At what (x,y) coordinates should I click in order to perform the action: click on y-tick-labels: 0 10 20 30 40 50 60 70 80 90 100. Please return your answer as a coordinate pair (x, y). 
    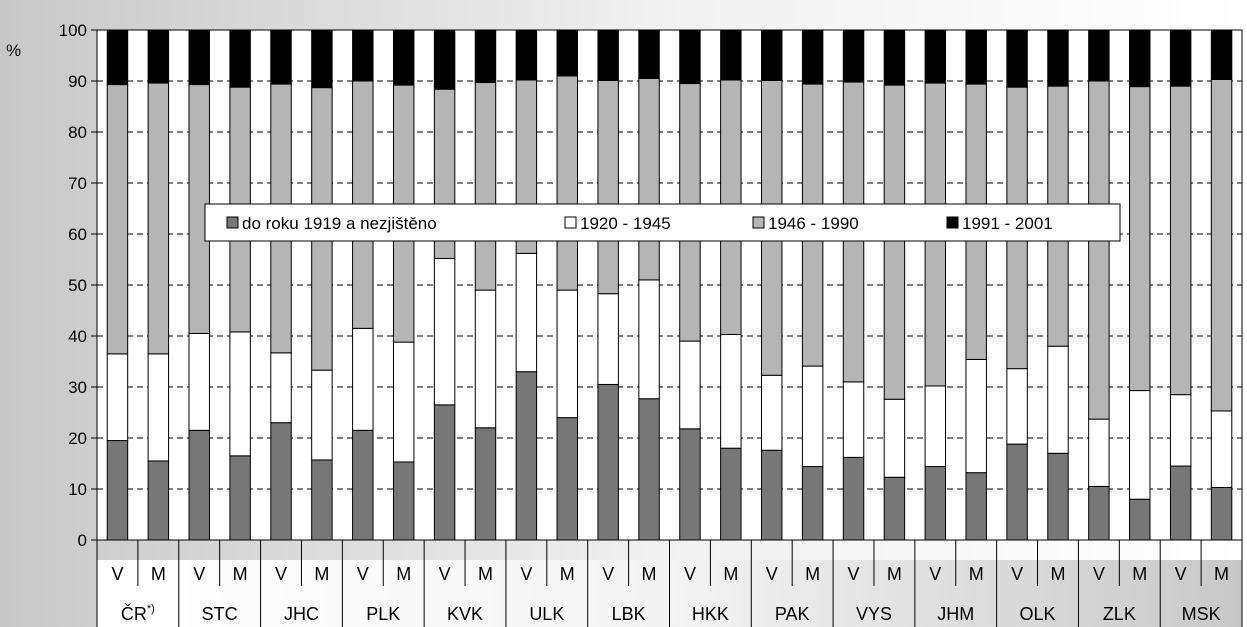
    Looking at the image, I should click on (73, 285).